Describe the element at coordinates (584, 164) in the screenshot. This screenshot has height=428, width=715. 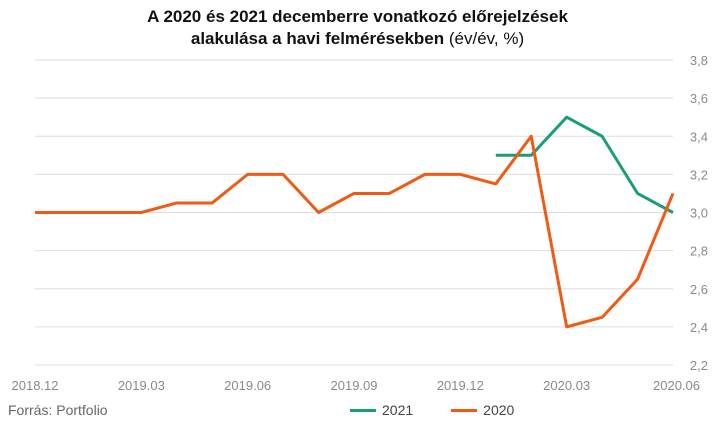
I see `series-line-2021` at that location.